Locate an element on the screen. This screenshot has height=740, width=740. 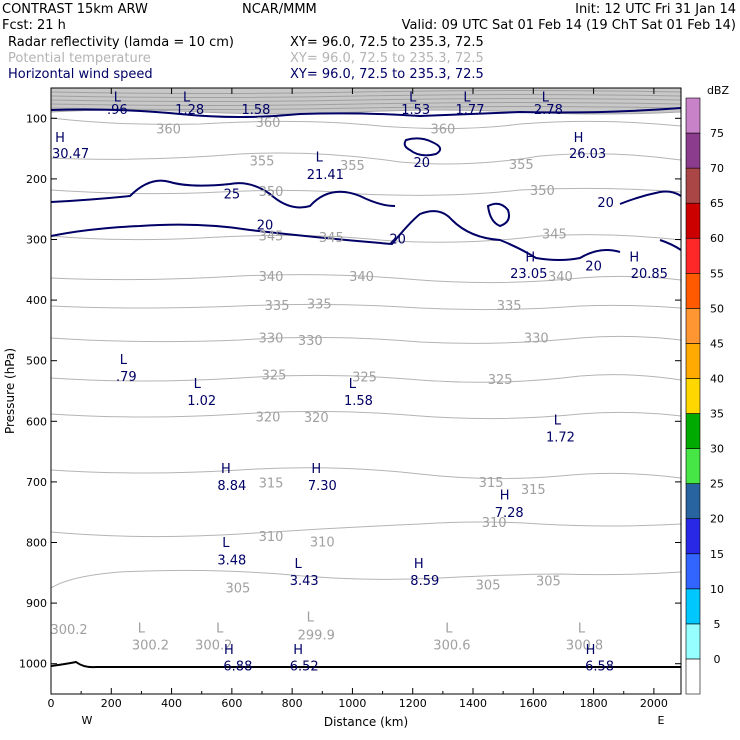
wind-extremum-value: 30.47 is located at coordinates (70, 154).